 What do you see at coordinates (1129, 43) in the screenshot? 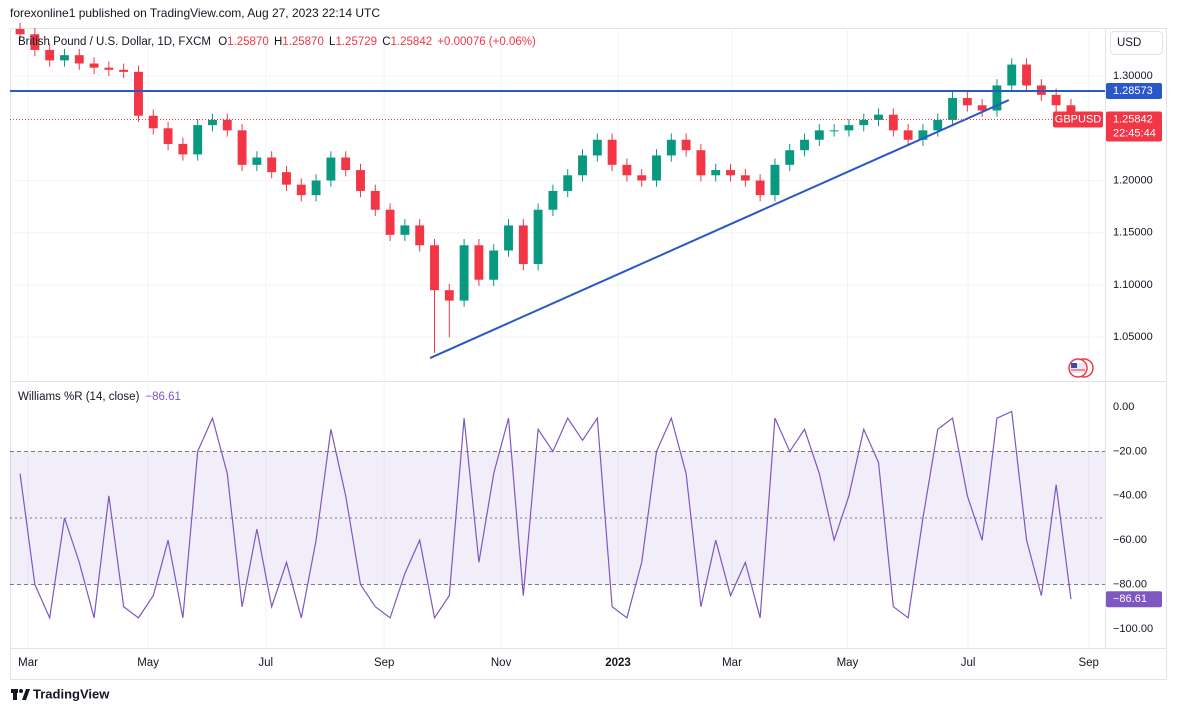
I see `currency-label: USD` at bounding box center [1129, 43].